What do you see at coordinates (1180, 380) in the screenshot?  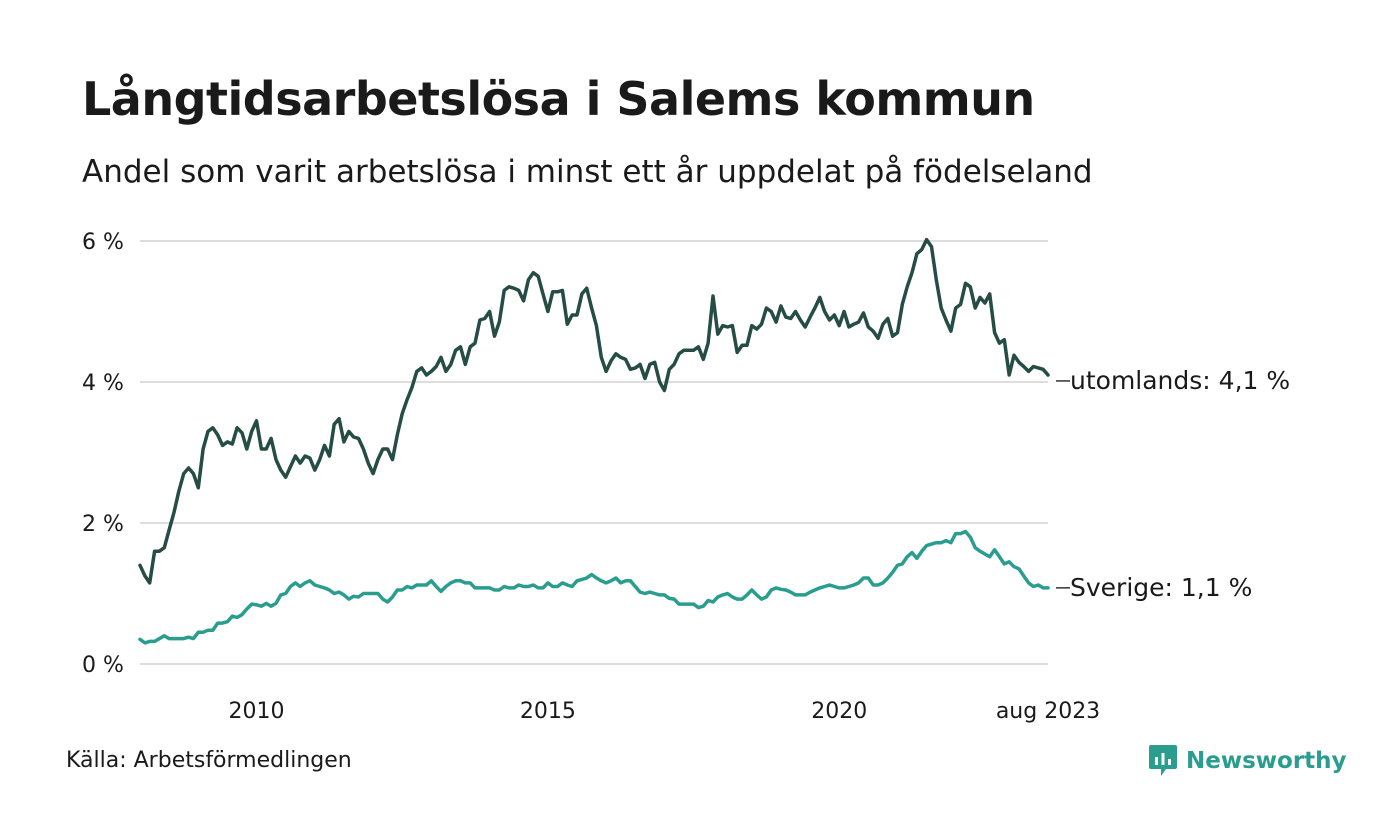 I see `end-label-utomlands: utomlands: 4,1 %` at bounding box center [1180, 380].